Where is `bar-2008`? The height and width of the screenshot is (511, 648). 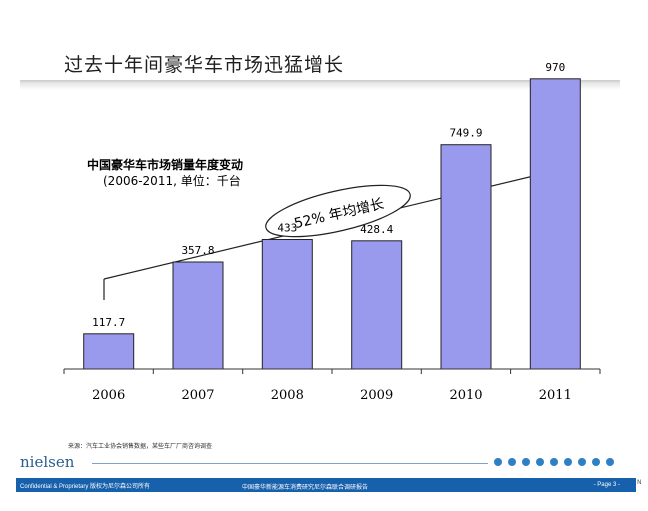 bar-2008 is located at coordinates (287, 304).